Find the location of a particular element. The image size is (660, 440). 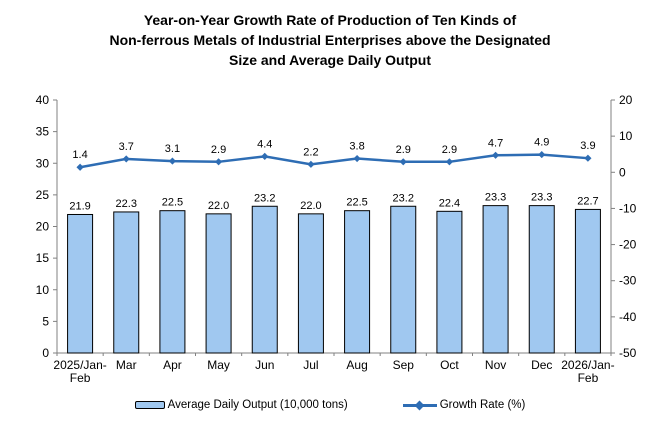

line-value-label: 3.8 is located at coordinates (356, 147).